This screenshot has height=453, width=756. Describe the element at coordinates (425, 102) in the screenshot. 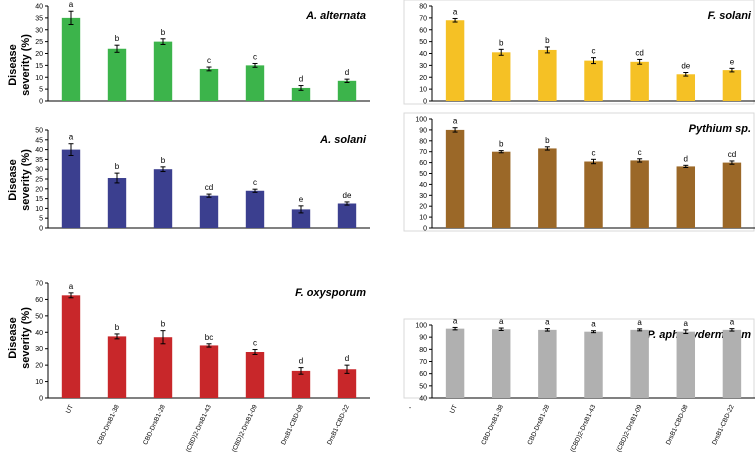

I see `y-tick-label: 0` at that location.